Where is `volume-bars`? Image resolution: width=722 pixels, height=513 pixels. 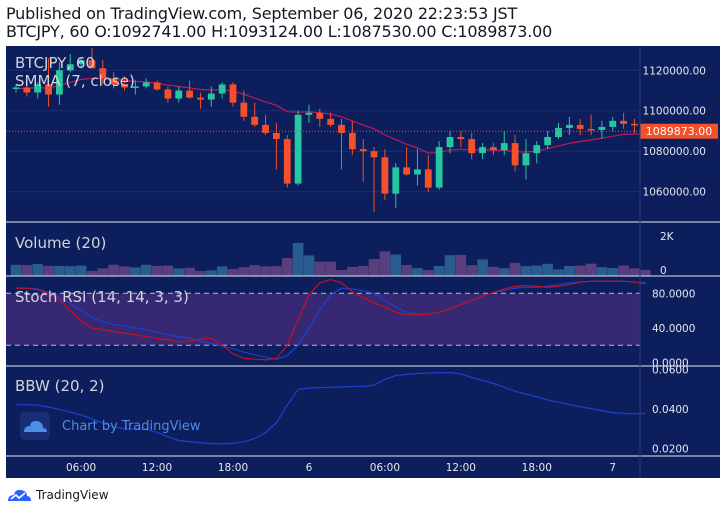 volume-bars is located at coordinates (330, 259).